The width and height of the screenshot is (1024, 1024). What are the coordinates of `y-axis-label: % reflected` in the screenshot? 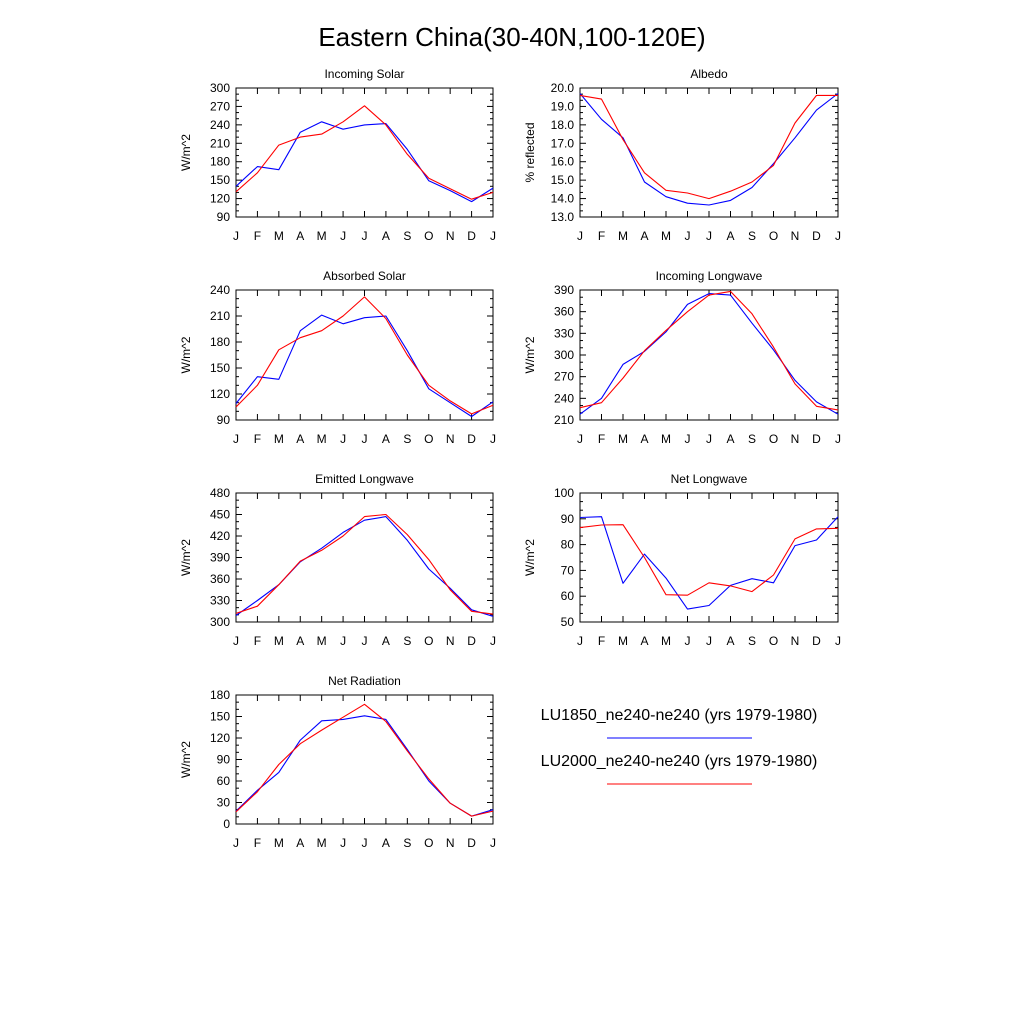 It's located at (530, 152).